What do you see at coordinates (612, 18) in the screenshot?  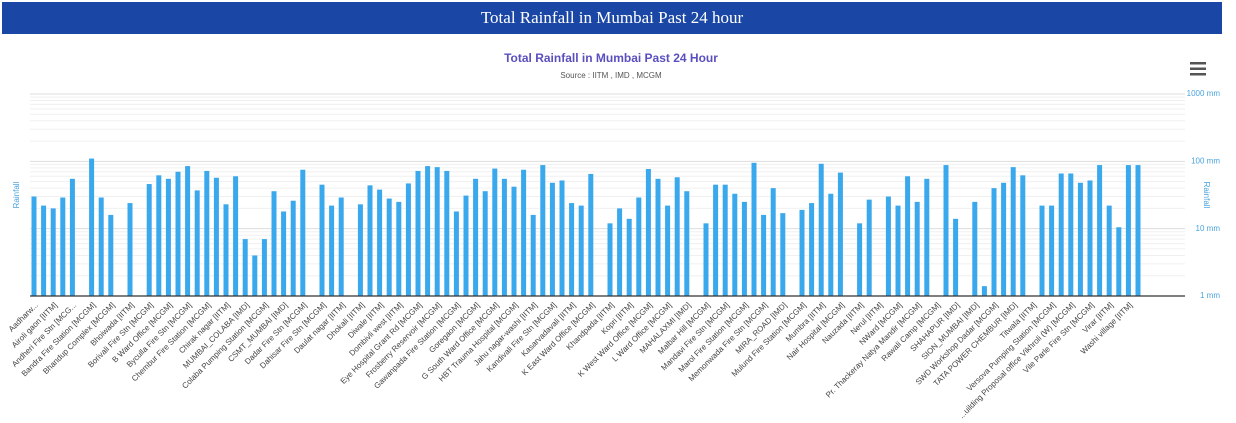 I see `header-title: Total Rainfall in Mumbai Past 24 hour` at bounding box center [612, 18].